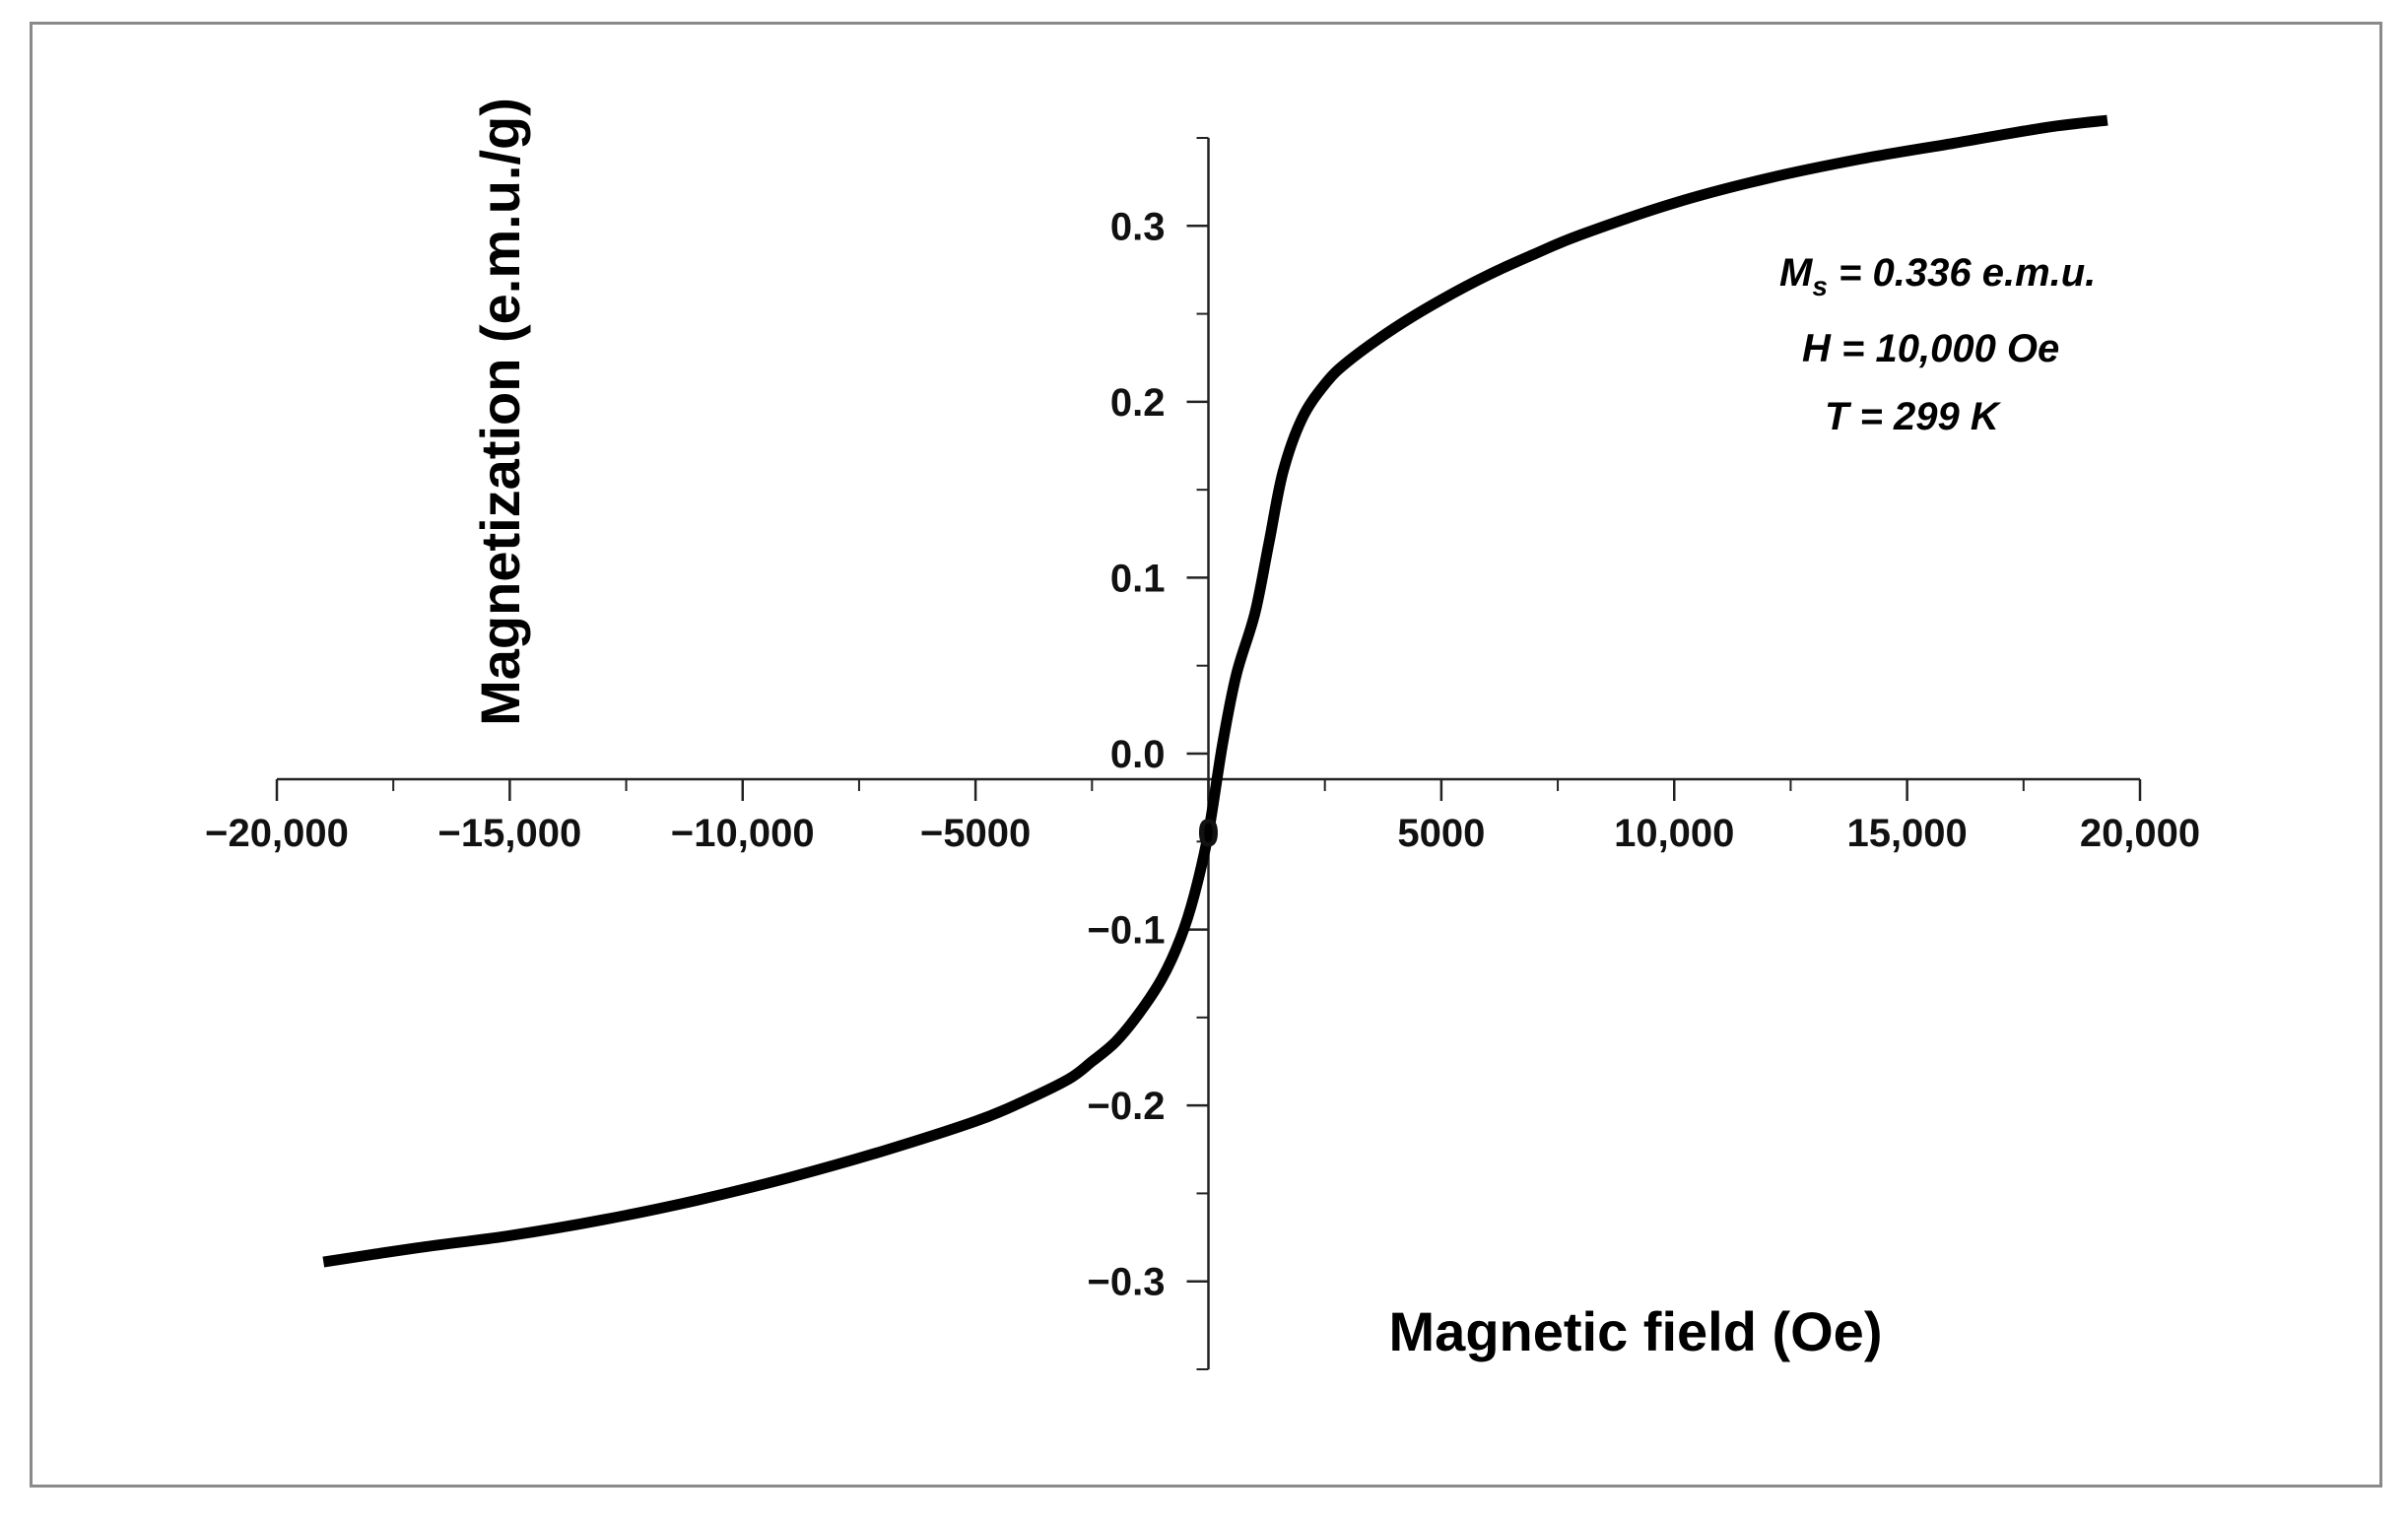 Image resolution: width=2408 pixels, height=1522 pixels. Describe the element at coordinates (1906, 833) in the screenshot. I see `x-tick-label: 15,000` at that location.